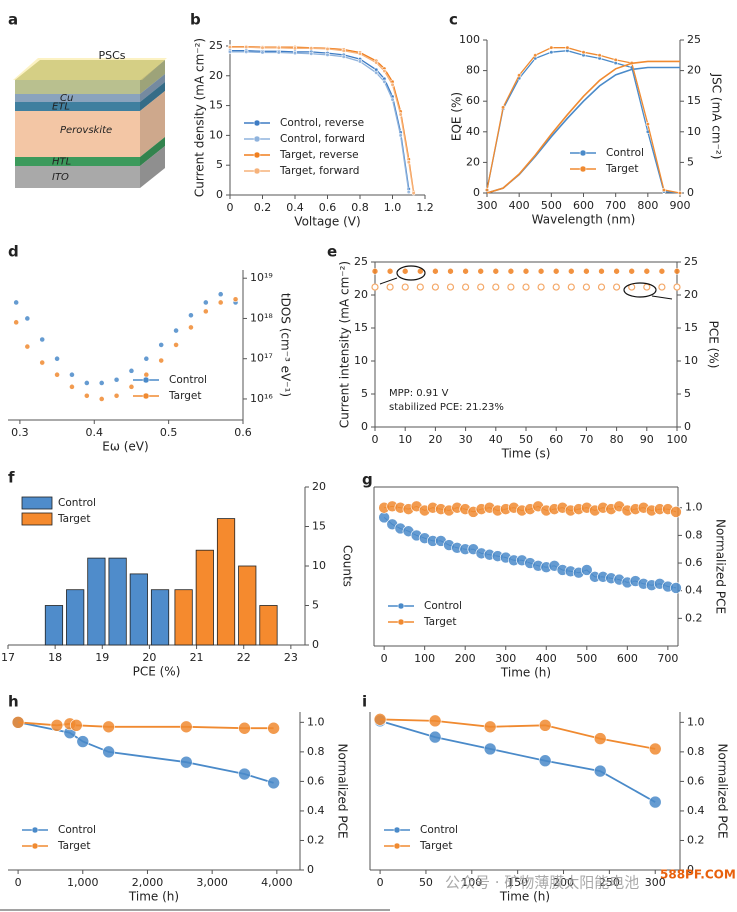 The height and width of the screenshot is (912, 737). What do you see at coordinates (496, 439) in the screenshot?
I see `x-tick-label: 40` at bounding box center [496, 439].